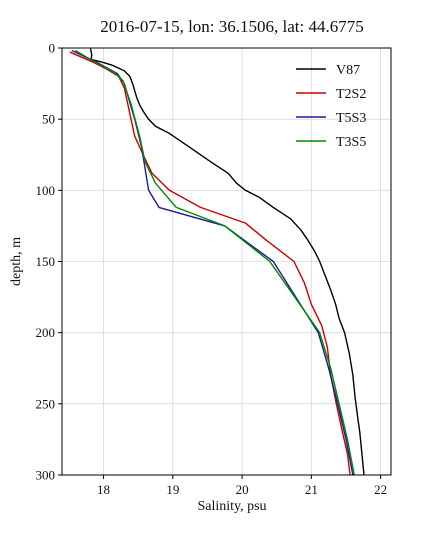 Image resolution: width=430 pixels, height=533 pixels. Describe the element at coordinates (52, 48) in the screenshot. I see `y-tick-label: 0` at that location.